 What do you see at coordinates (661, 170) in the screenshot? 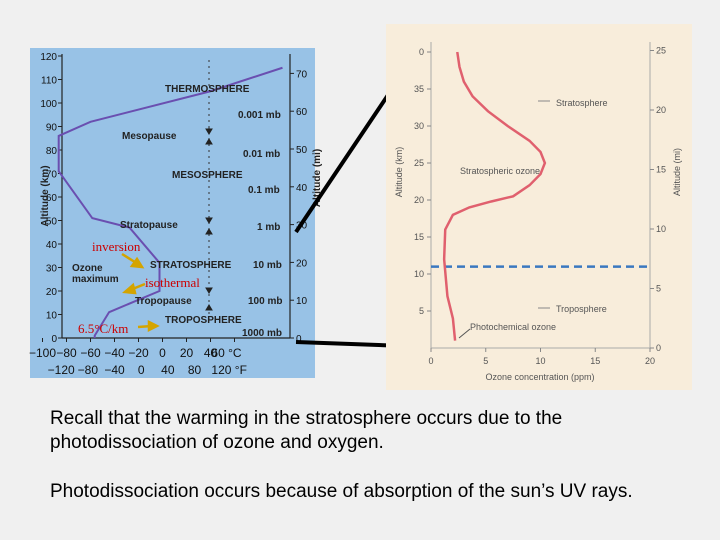
I see `ozone-right-tick-label: 15` at bounding box center [661, 170].